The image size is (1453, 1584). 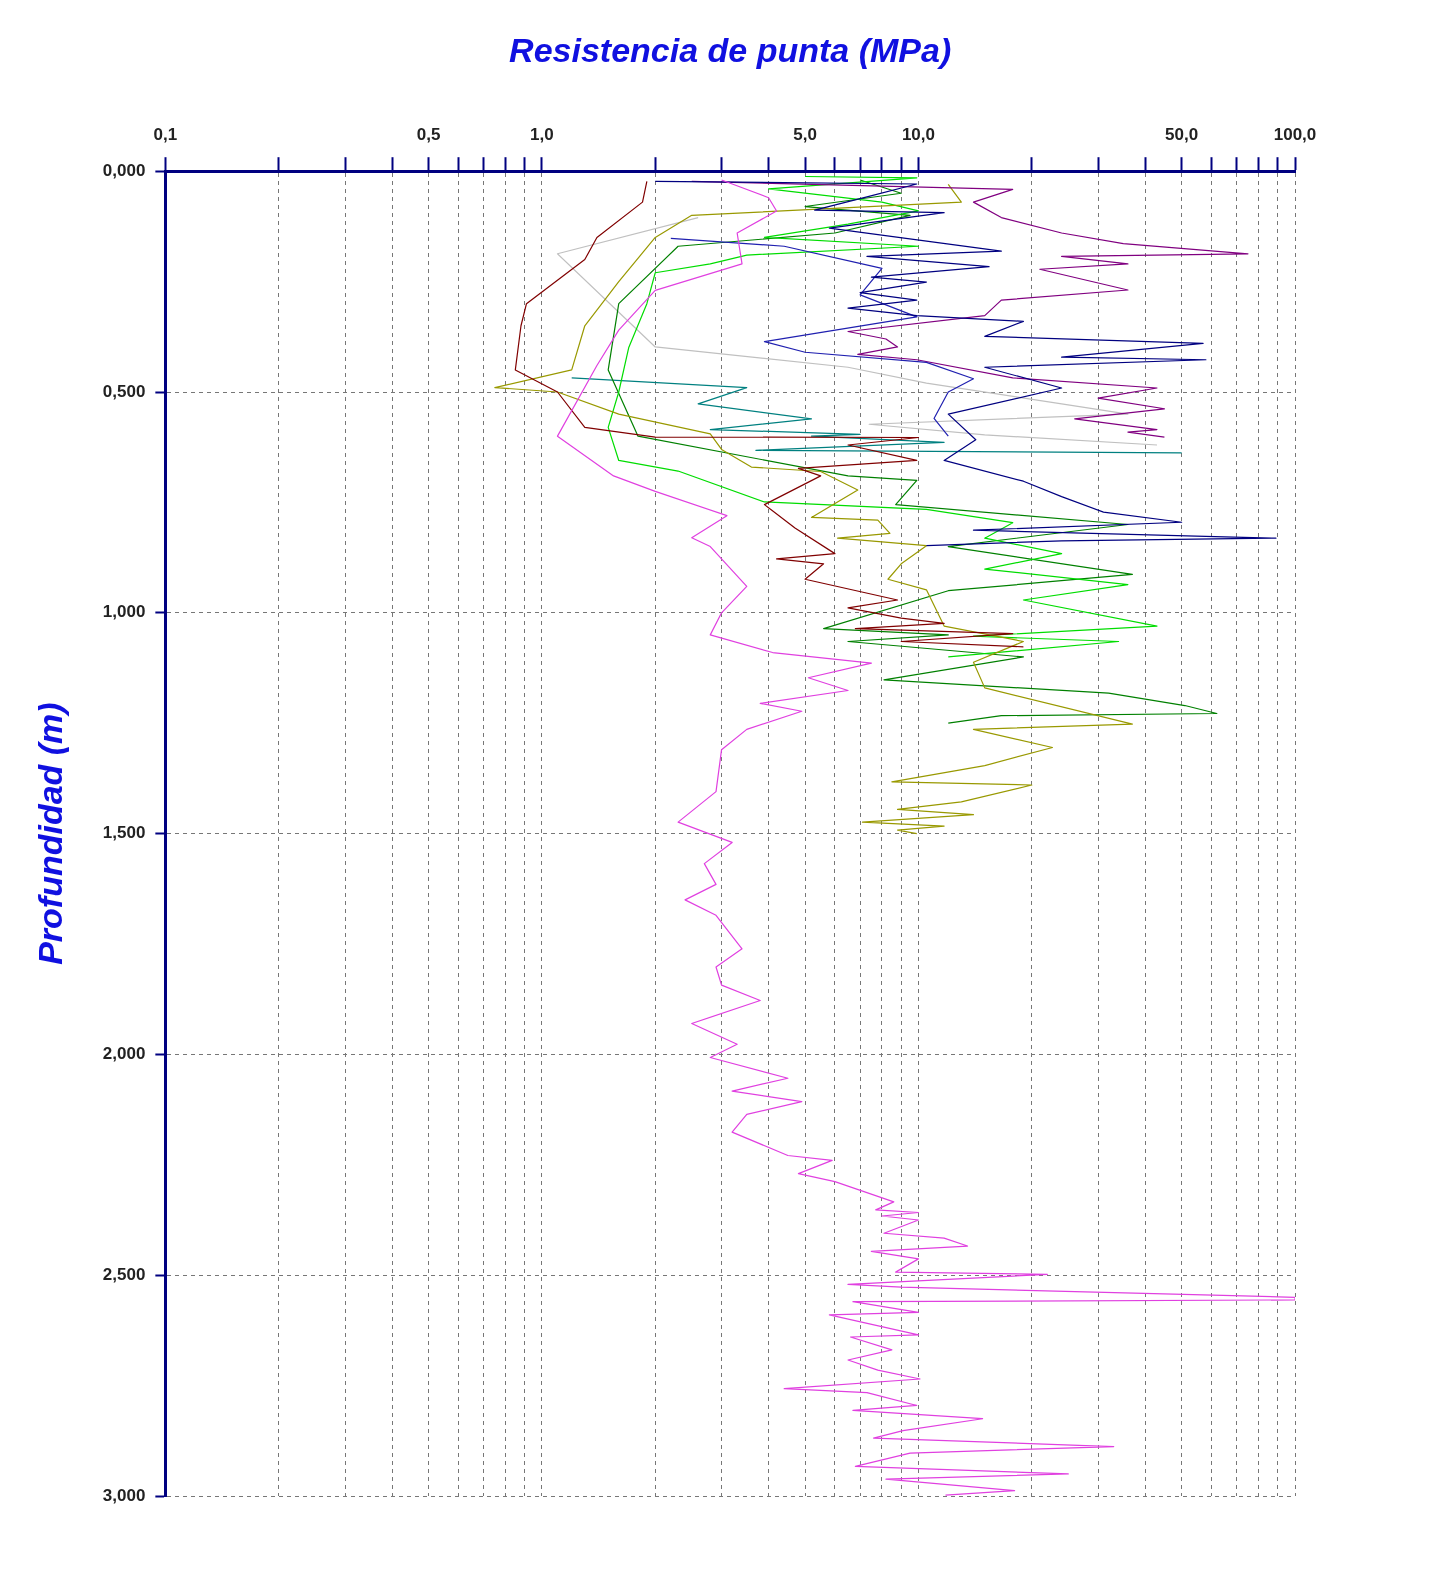 What do you see at coordinates (165, 134) in the screenshot?
I see `x-tick-label: 0,1` at bounding box center [165, 134].